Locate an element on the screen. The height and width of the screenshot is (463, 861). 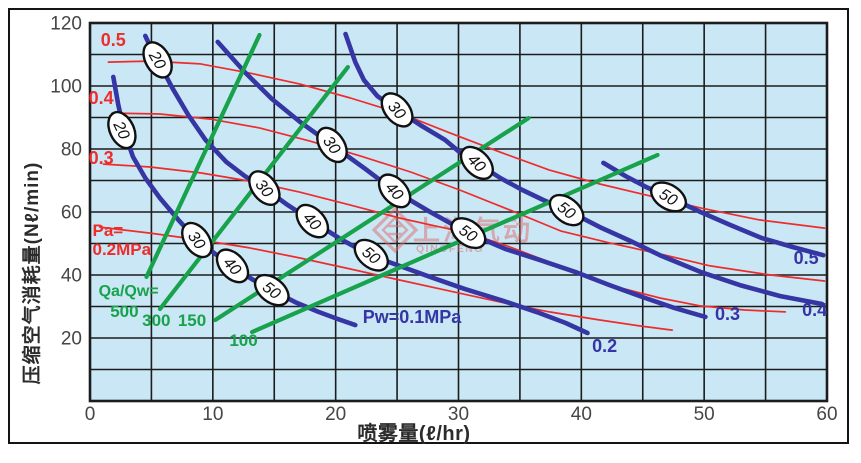
svg-text: 10 is located at coordinates (212, 414).